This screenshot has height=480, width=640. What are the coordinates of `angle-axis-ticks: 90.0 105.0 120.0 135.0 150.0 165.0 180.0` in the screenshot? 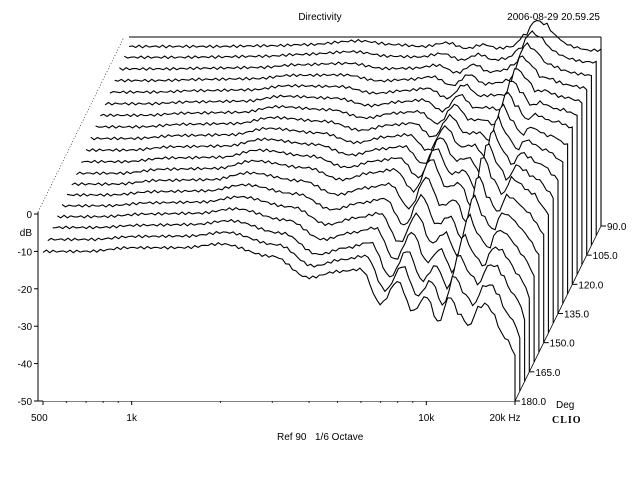 It's located at (571, 315).